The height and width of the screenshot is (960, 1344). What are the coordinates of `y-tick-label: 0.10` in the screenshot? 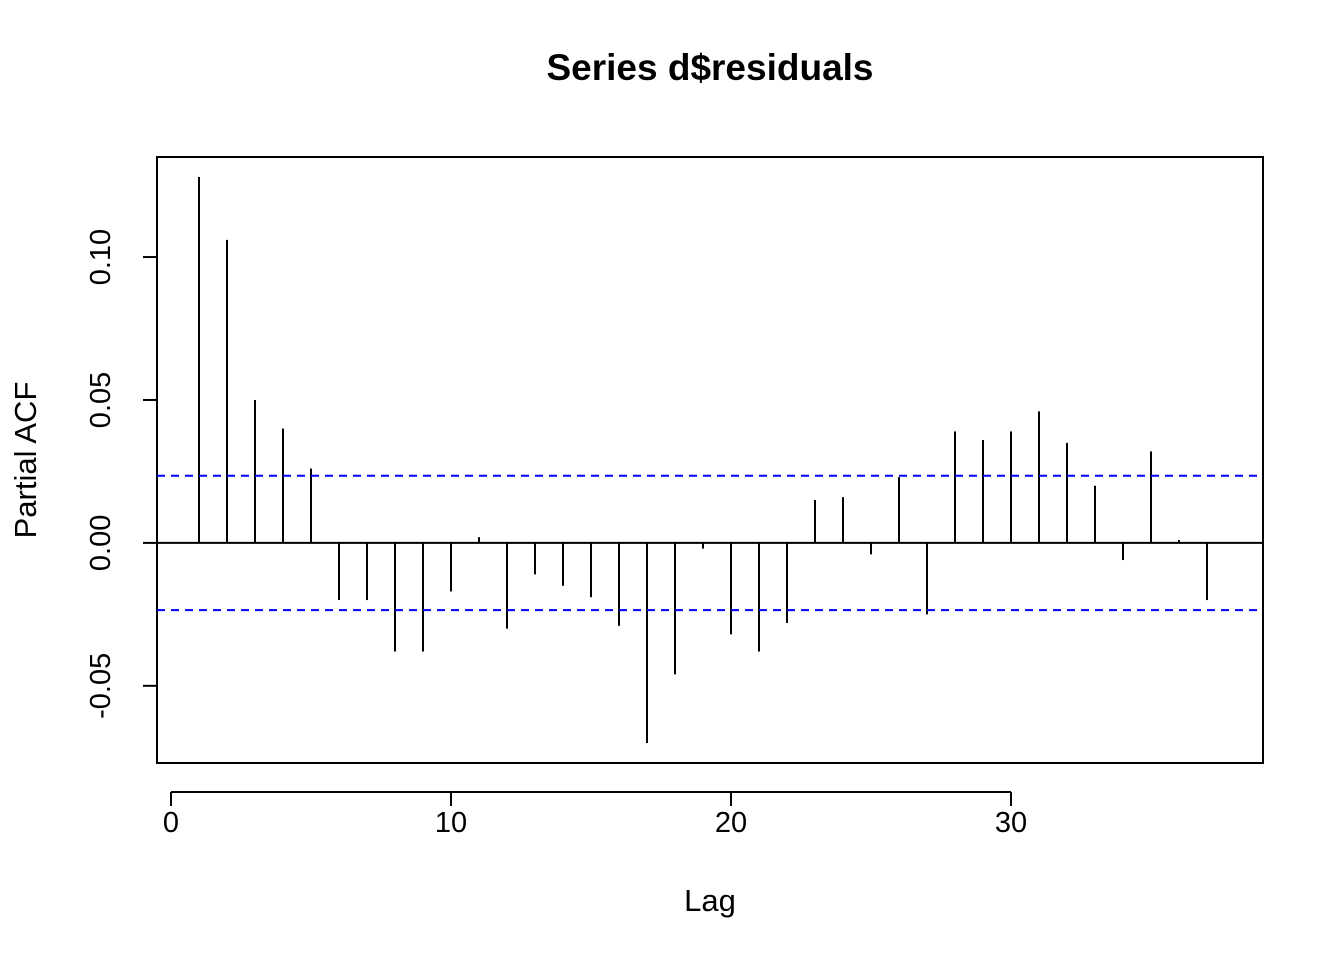 It's located at (101, 257).